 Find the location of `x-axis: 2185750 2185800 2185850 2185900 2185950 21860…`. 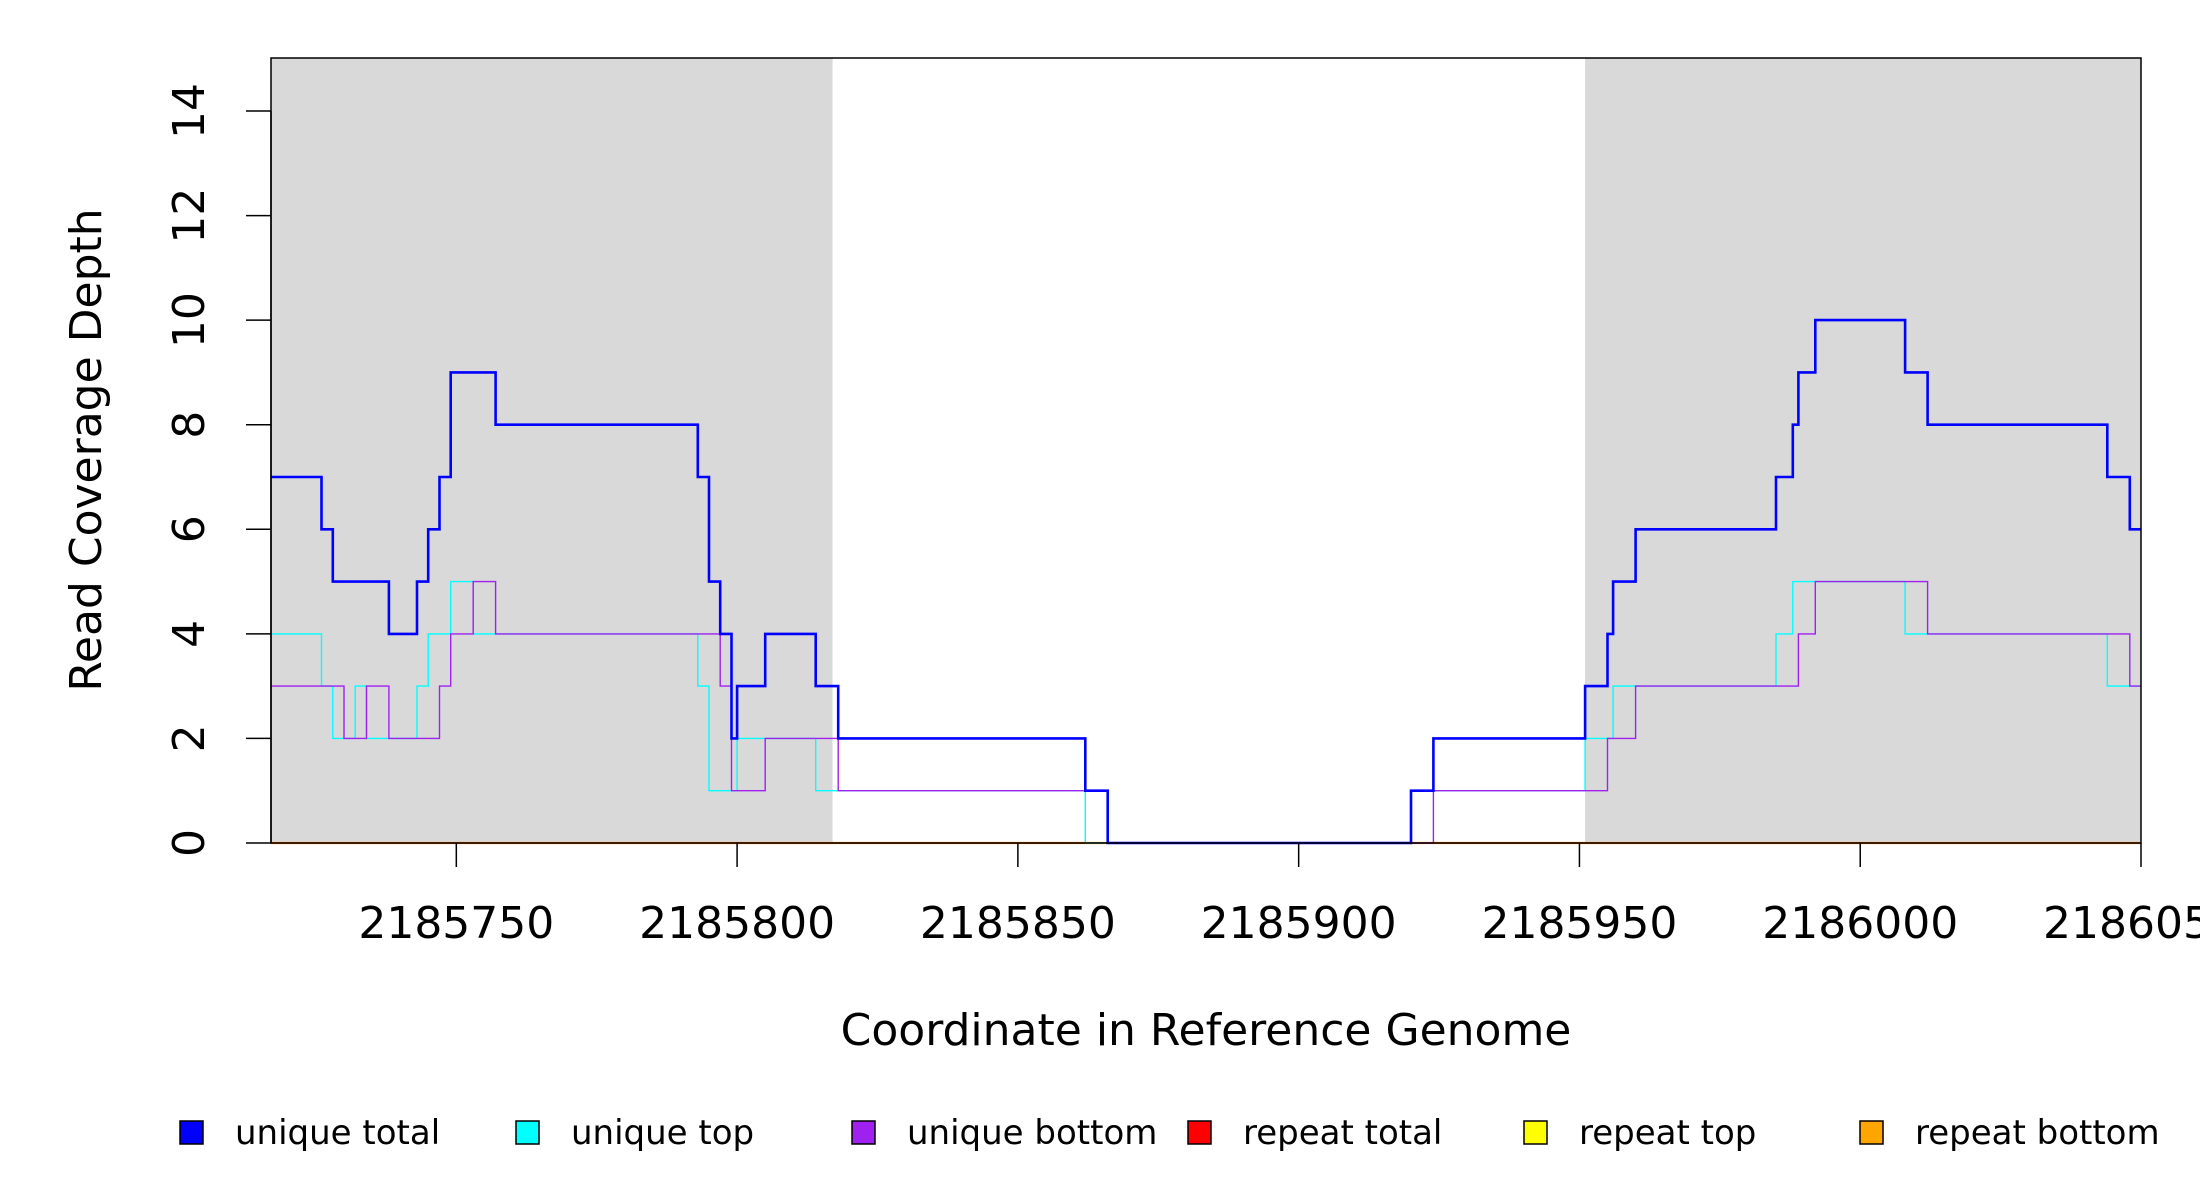

x-axis: 2185750 2185800 2185850 2185900 2185950 21860… is located at coordinates (1279, 896).